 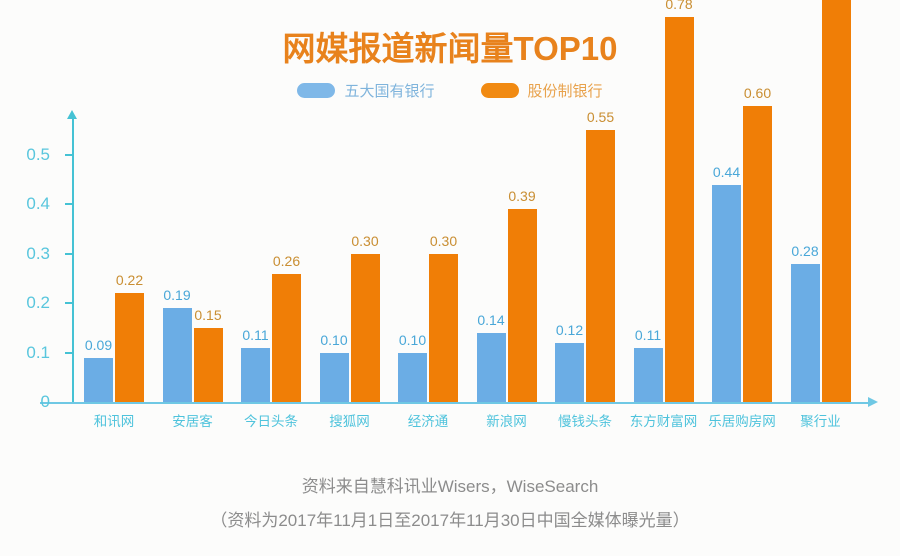 What do you see at coordinates (38, 253) in the screenshot?
I see `y-axis-tick-label: 0.3` at bounding box center [38, 253].